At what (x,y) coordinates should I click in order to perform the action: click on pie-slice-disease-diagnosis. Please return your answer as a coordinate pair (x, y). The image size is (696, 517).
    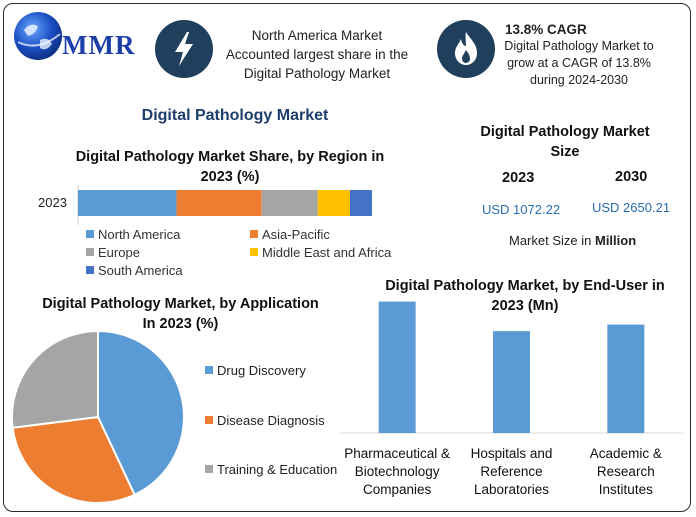
    Looking at the image, I should click on (73, 459).